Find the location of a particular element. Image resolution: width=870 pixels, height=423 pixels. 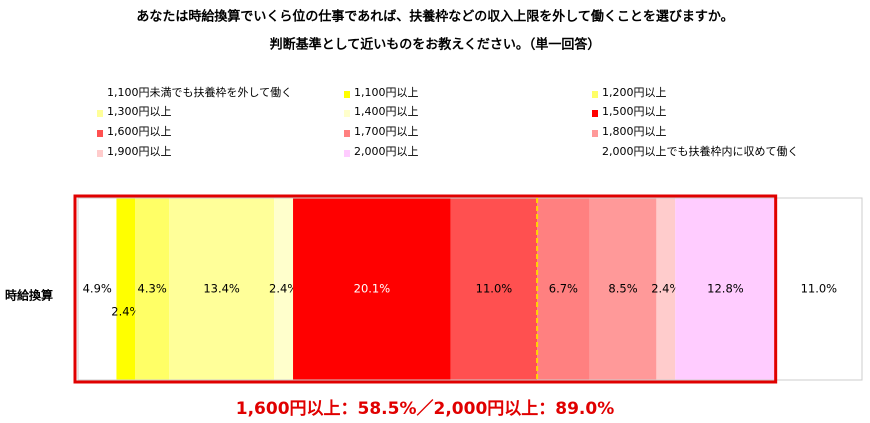

value-label: 13.4% is located at coordinates (221, 289).